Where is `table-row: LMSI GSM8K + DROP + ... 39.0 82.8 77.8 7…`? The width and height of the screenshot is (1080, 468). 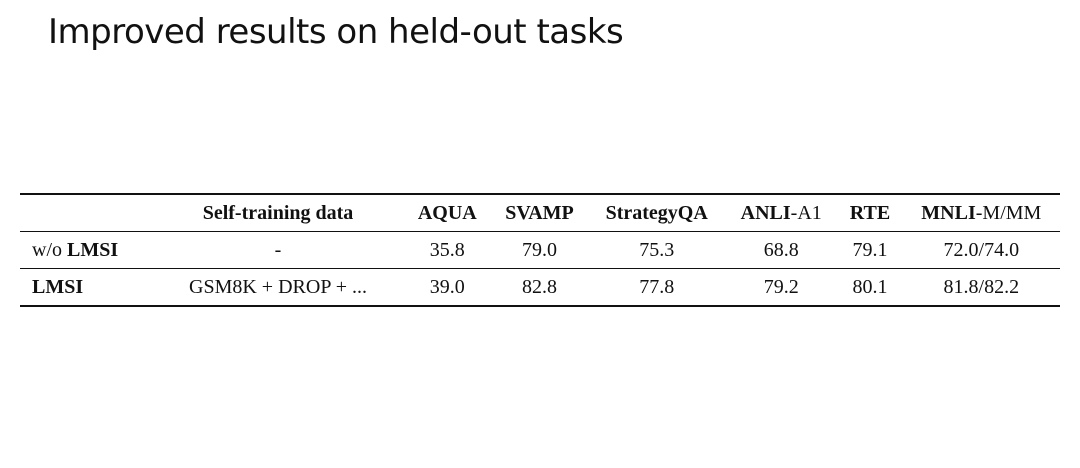
table-row: LMSI GSM8K + DROP + ... 39.0 82.8 77.8 7… is located at coordinates (540, 287).